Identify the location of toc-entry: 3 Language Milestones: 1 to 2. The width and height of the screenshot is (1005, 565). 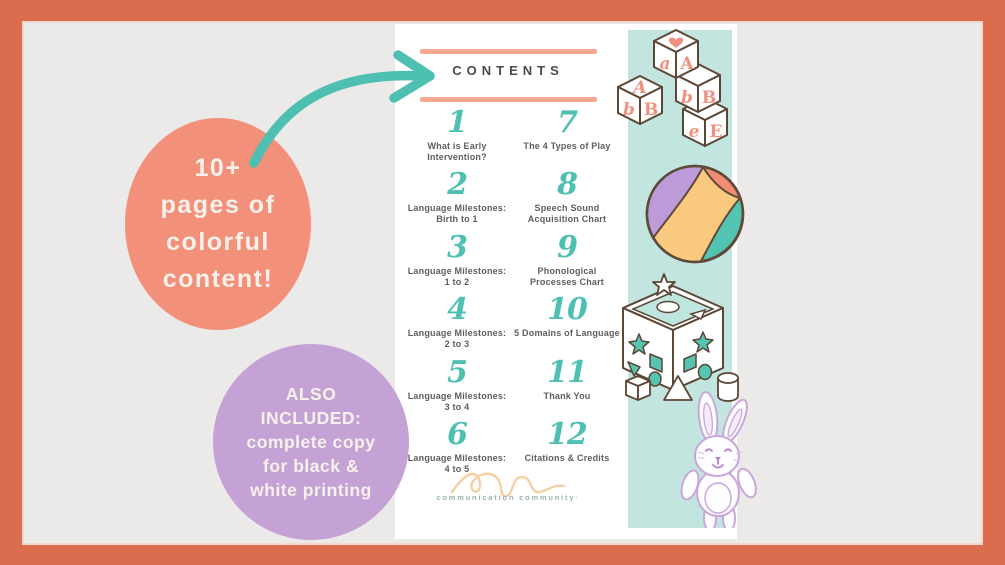
(457, 262).